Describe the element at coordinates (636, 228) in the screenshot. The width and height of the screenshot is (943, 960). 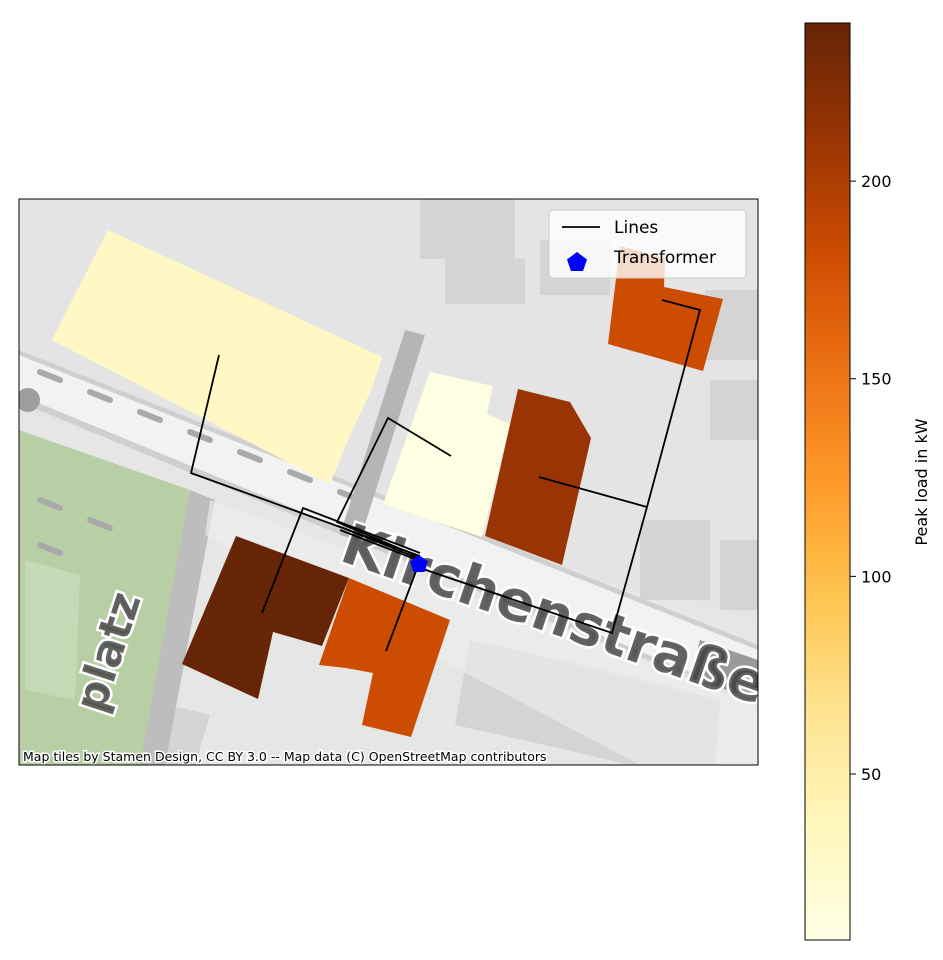
I see `legend-lines-label: Lines` at that location.